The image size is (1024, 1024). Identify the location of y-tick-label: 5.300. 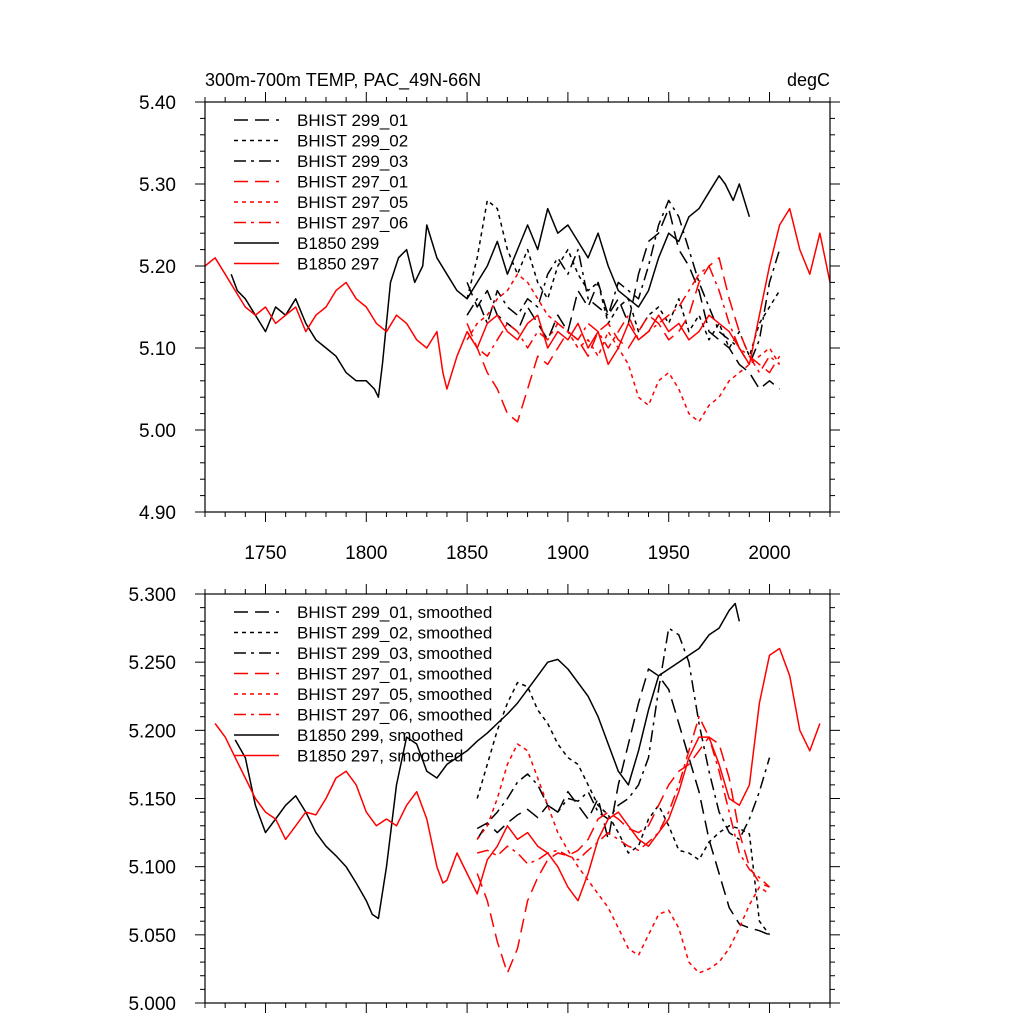
(152, 595).